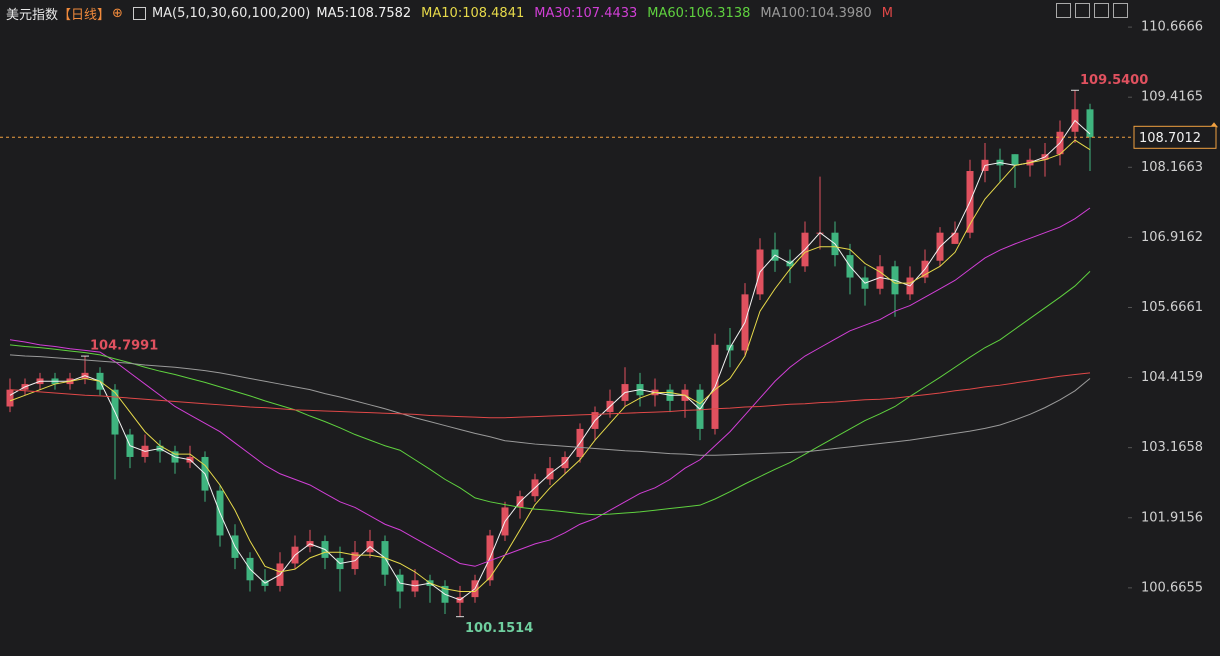  What do you see at coordinates (124, 346) in the screenshot?
I see `annotation-label: 104.7991` at bounding box center [124, 346].